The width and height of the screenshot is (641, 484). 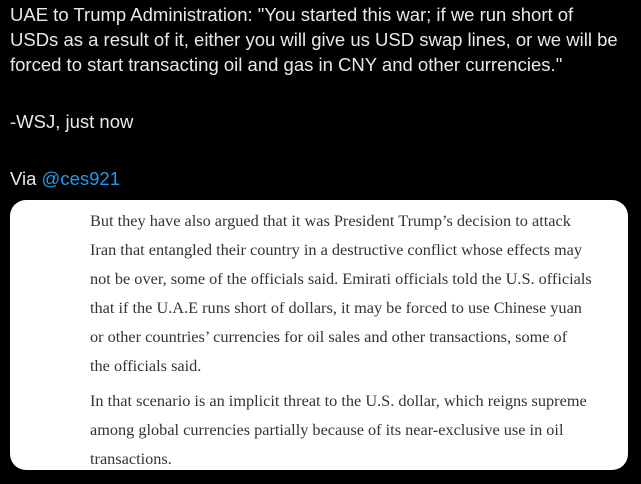 I want to click on via-label: Via, so click(x=23, y=178).